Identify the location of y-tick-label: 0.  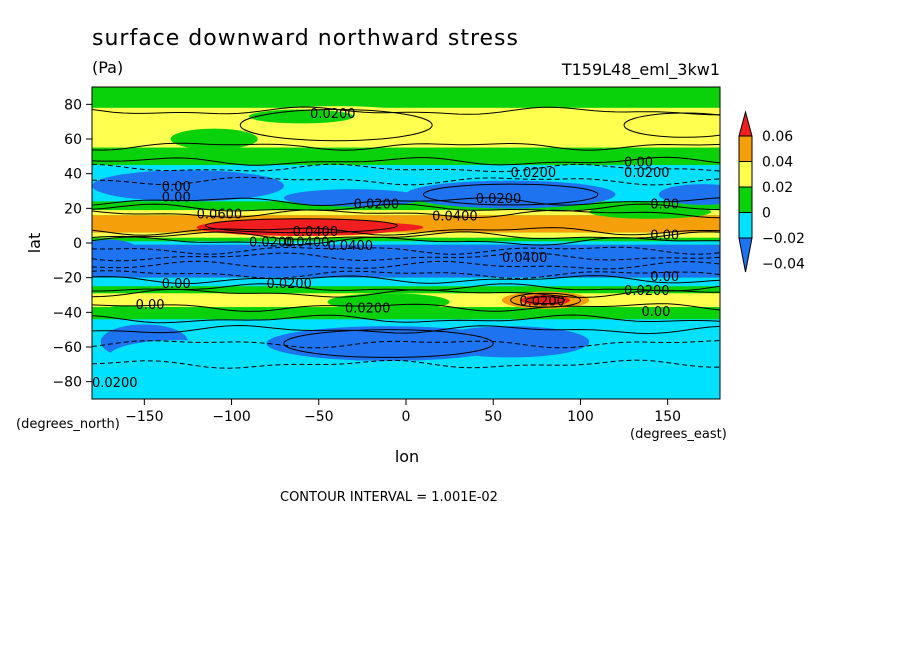
(77, 244).